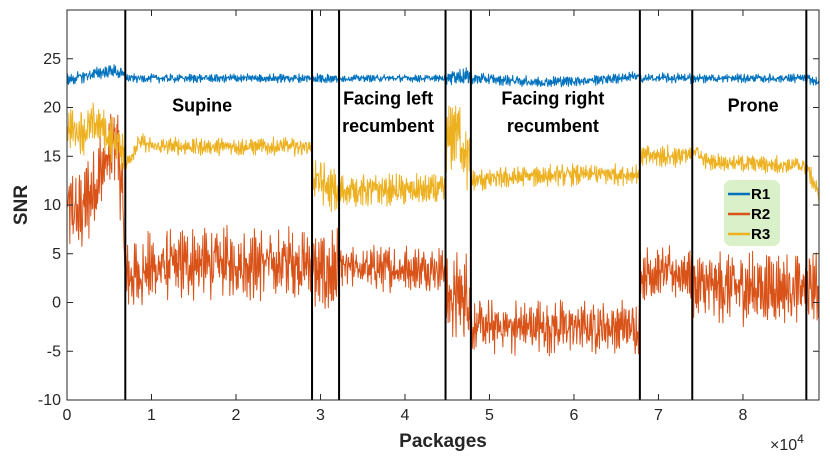 The height and width of the screenshot is (461, 830). What do you see at coordinates (202, 105) in the screenshot?
I see `annotation-label: Supine` at bounding box center [202, 105].